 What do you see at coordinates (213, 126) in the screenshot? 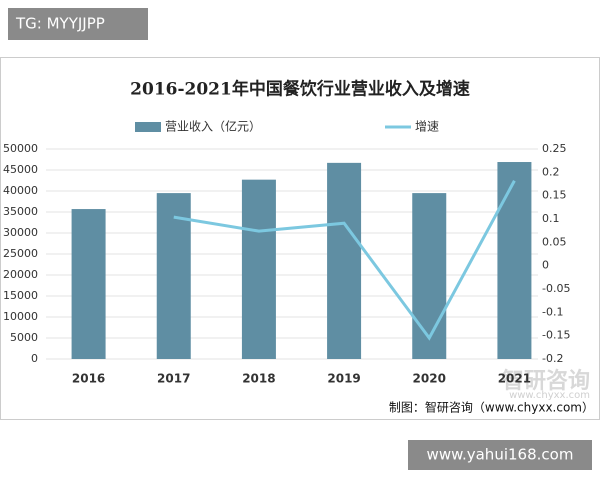
I see `legend-label: 营业收入（亿元）` at bounding box center [213, 126].